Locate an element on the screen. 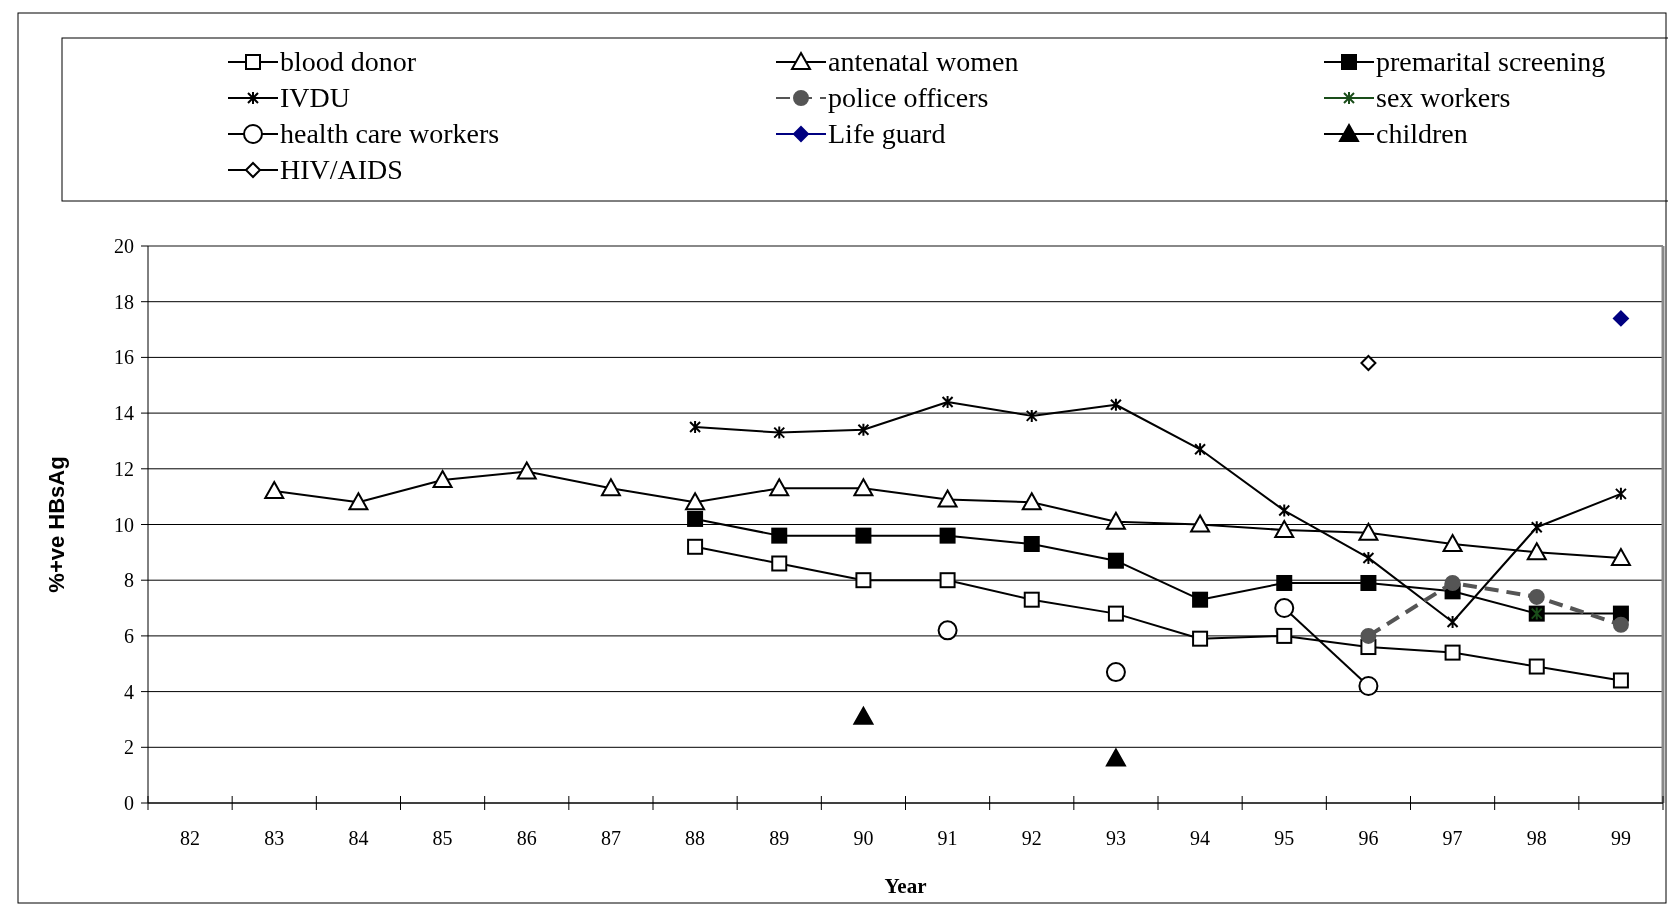 The width and height of the screenshot is (1680, 913). legend-label: blood donor is located at coordinates (348, 61).